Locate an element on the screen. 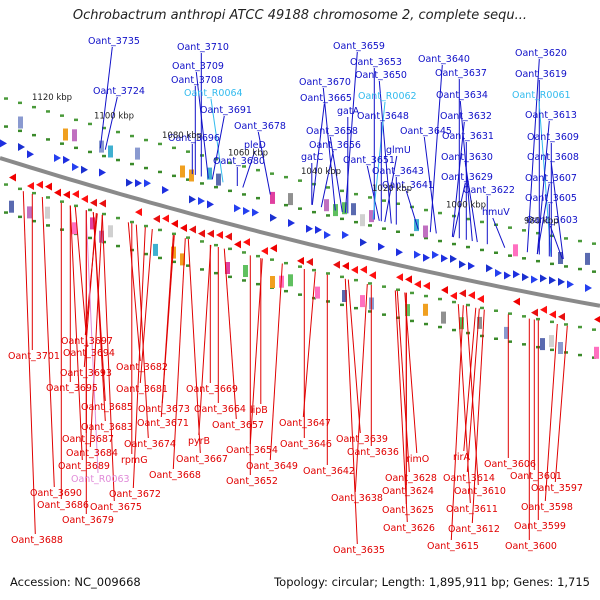 The image size is (600, 600). upper-gene-label: gatA is located at coordinates (348, 111).